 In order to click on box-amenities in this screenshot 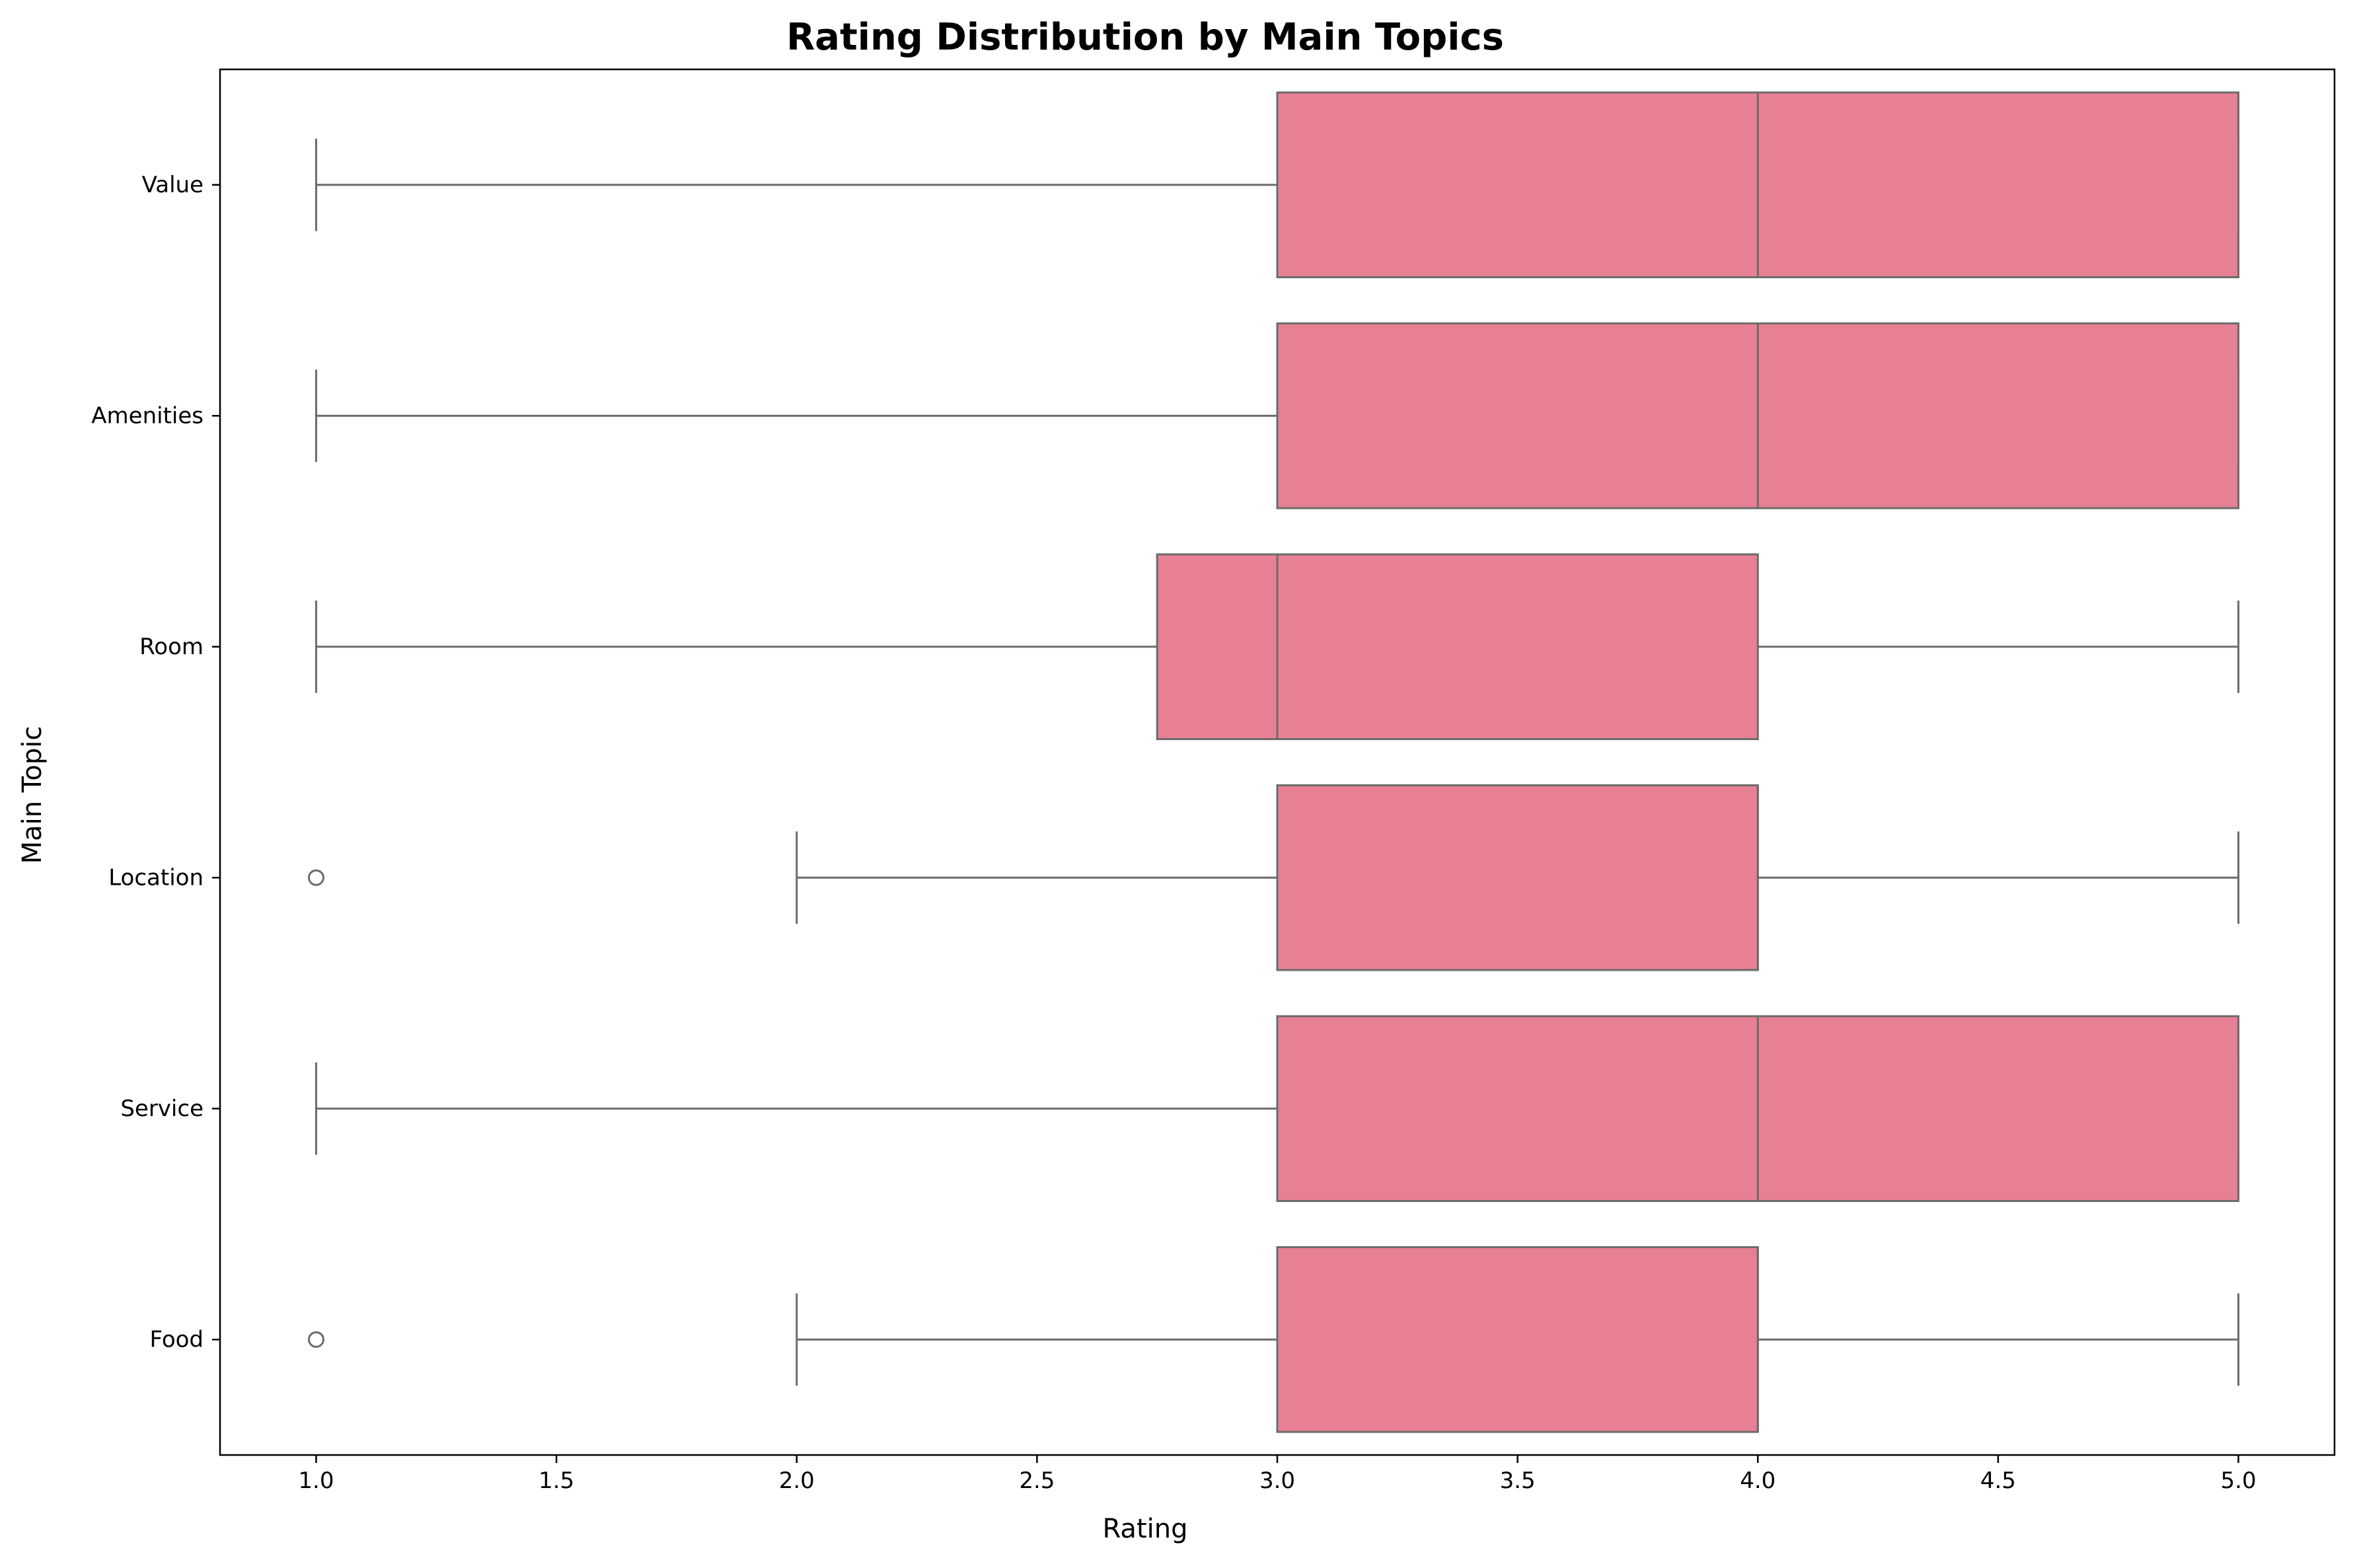, I will do `click(1278, 416)`.